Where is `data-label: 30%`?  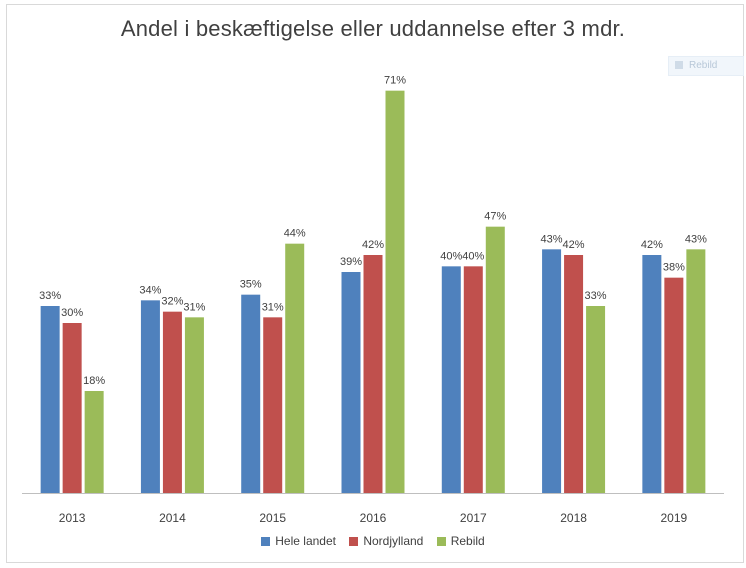
data-label: 30% is located at coordinates (72, 313).